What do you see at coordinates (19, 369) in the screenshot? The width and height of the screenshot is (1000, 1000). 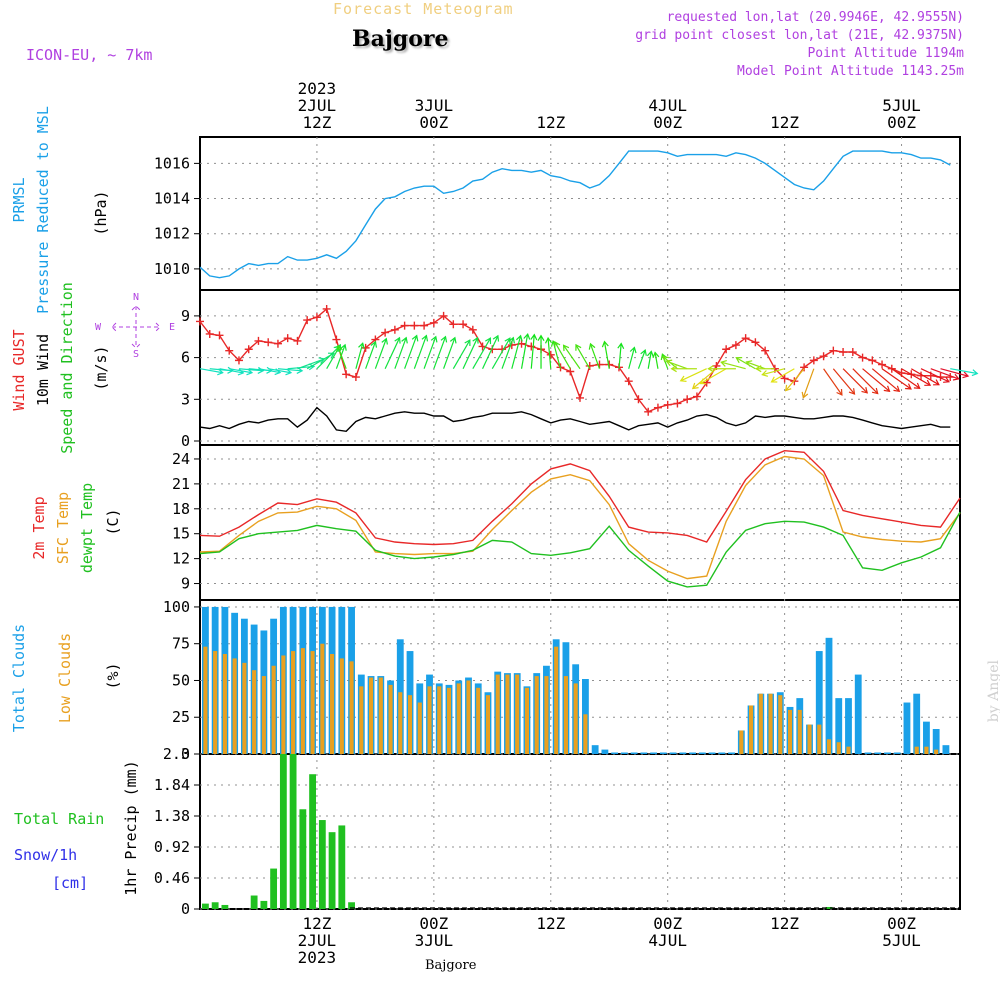 I see `wind-gust-label: Wind GUST` at bounding box center [19, 369].